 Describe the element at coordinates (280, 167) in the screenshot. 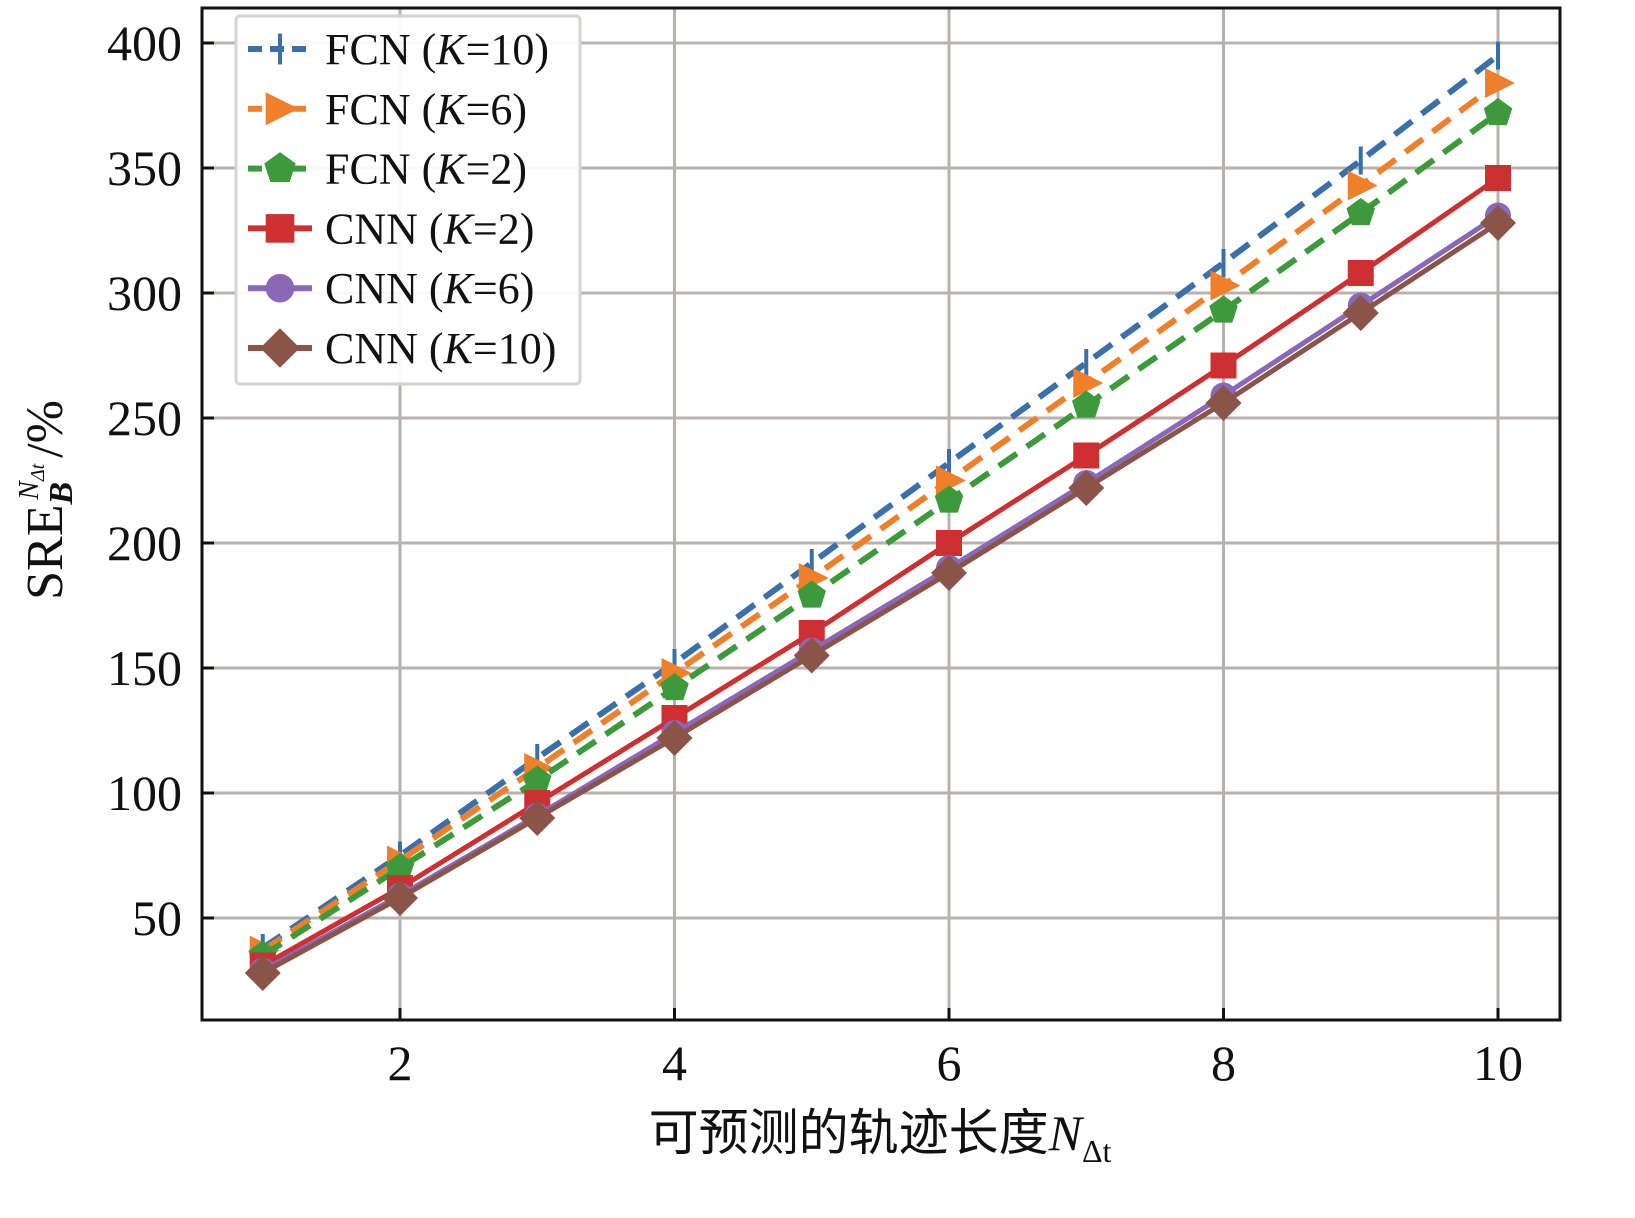

I see `pentagon-legend-icon` at that location.